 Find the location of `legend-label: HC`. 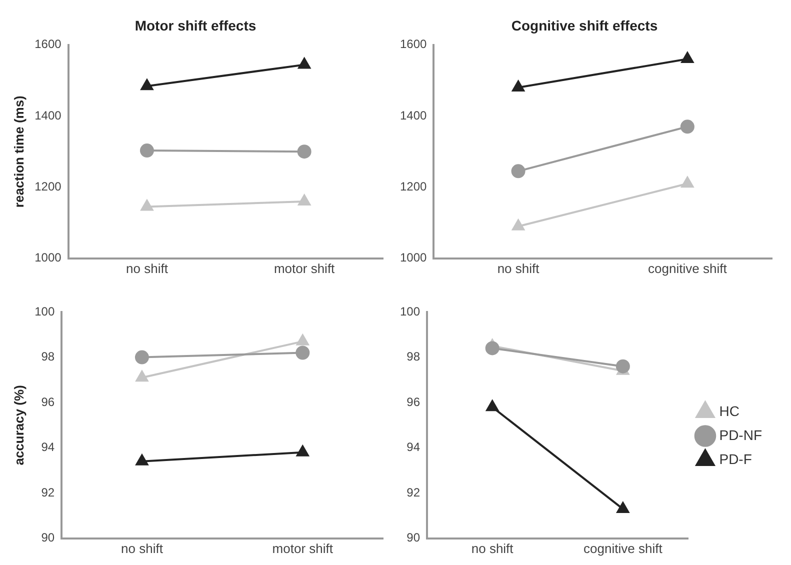

legend-label: HC is located at coordinates (729, 410).